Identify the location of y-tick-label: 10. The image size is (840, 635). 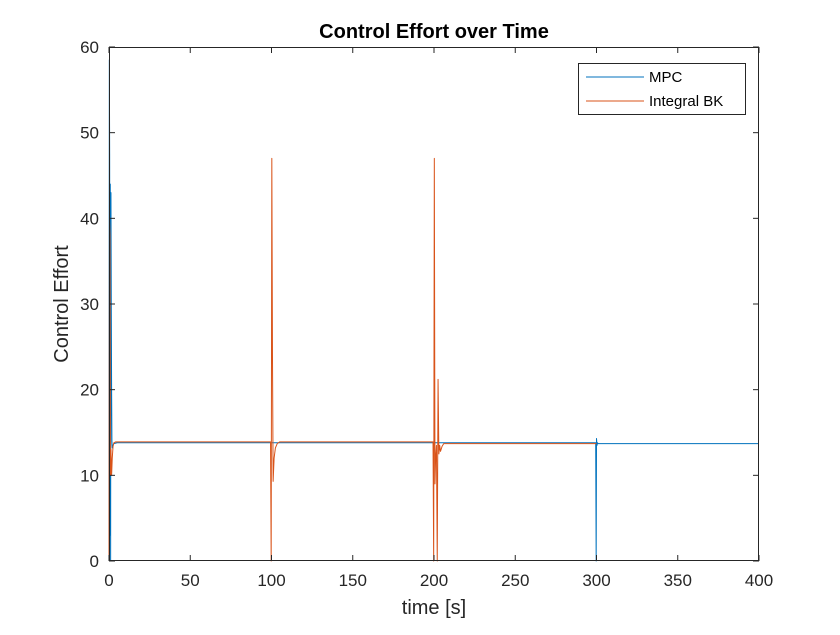
(89, 475).